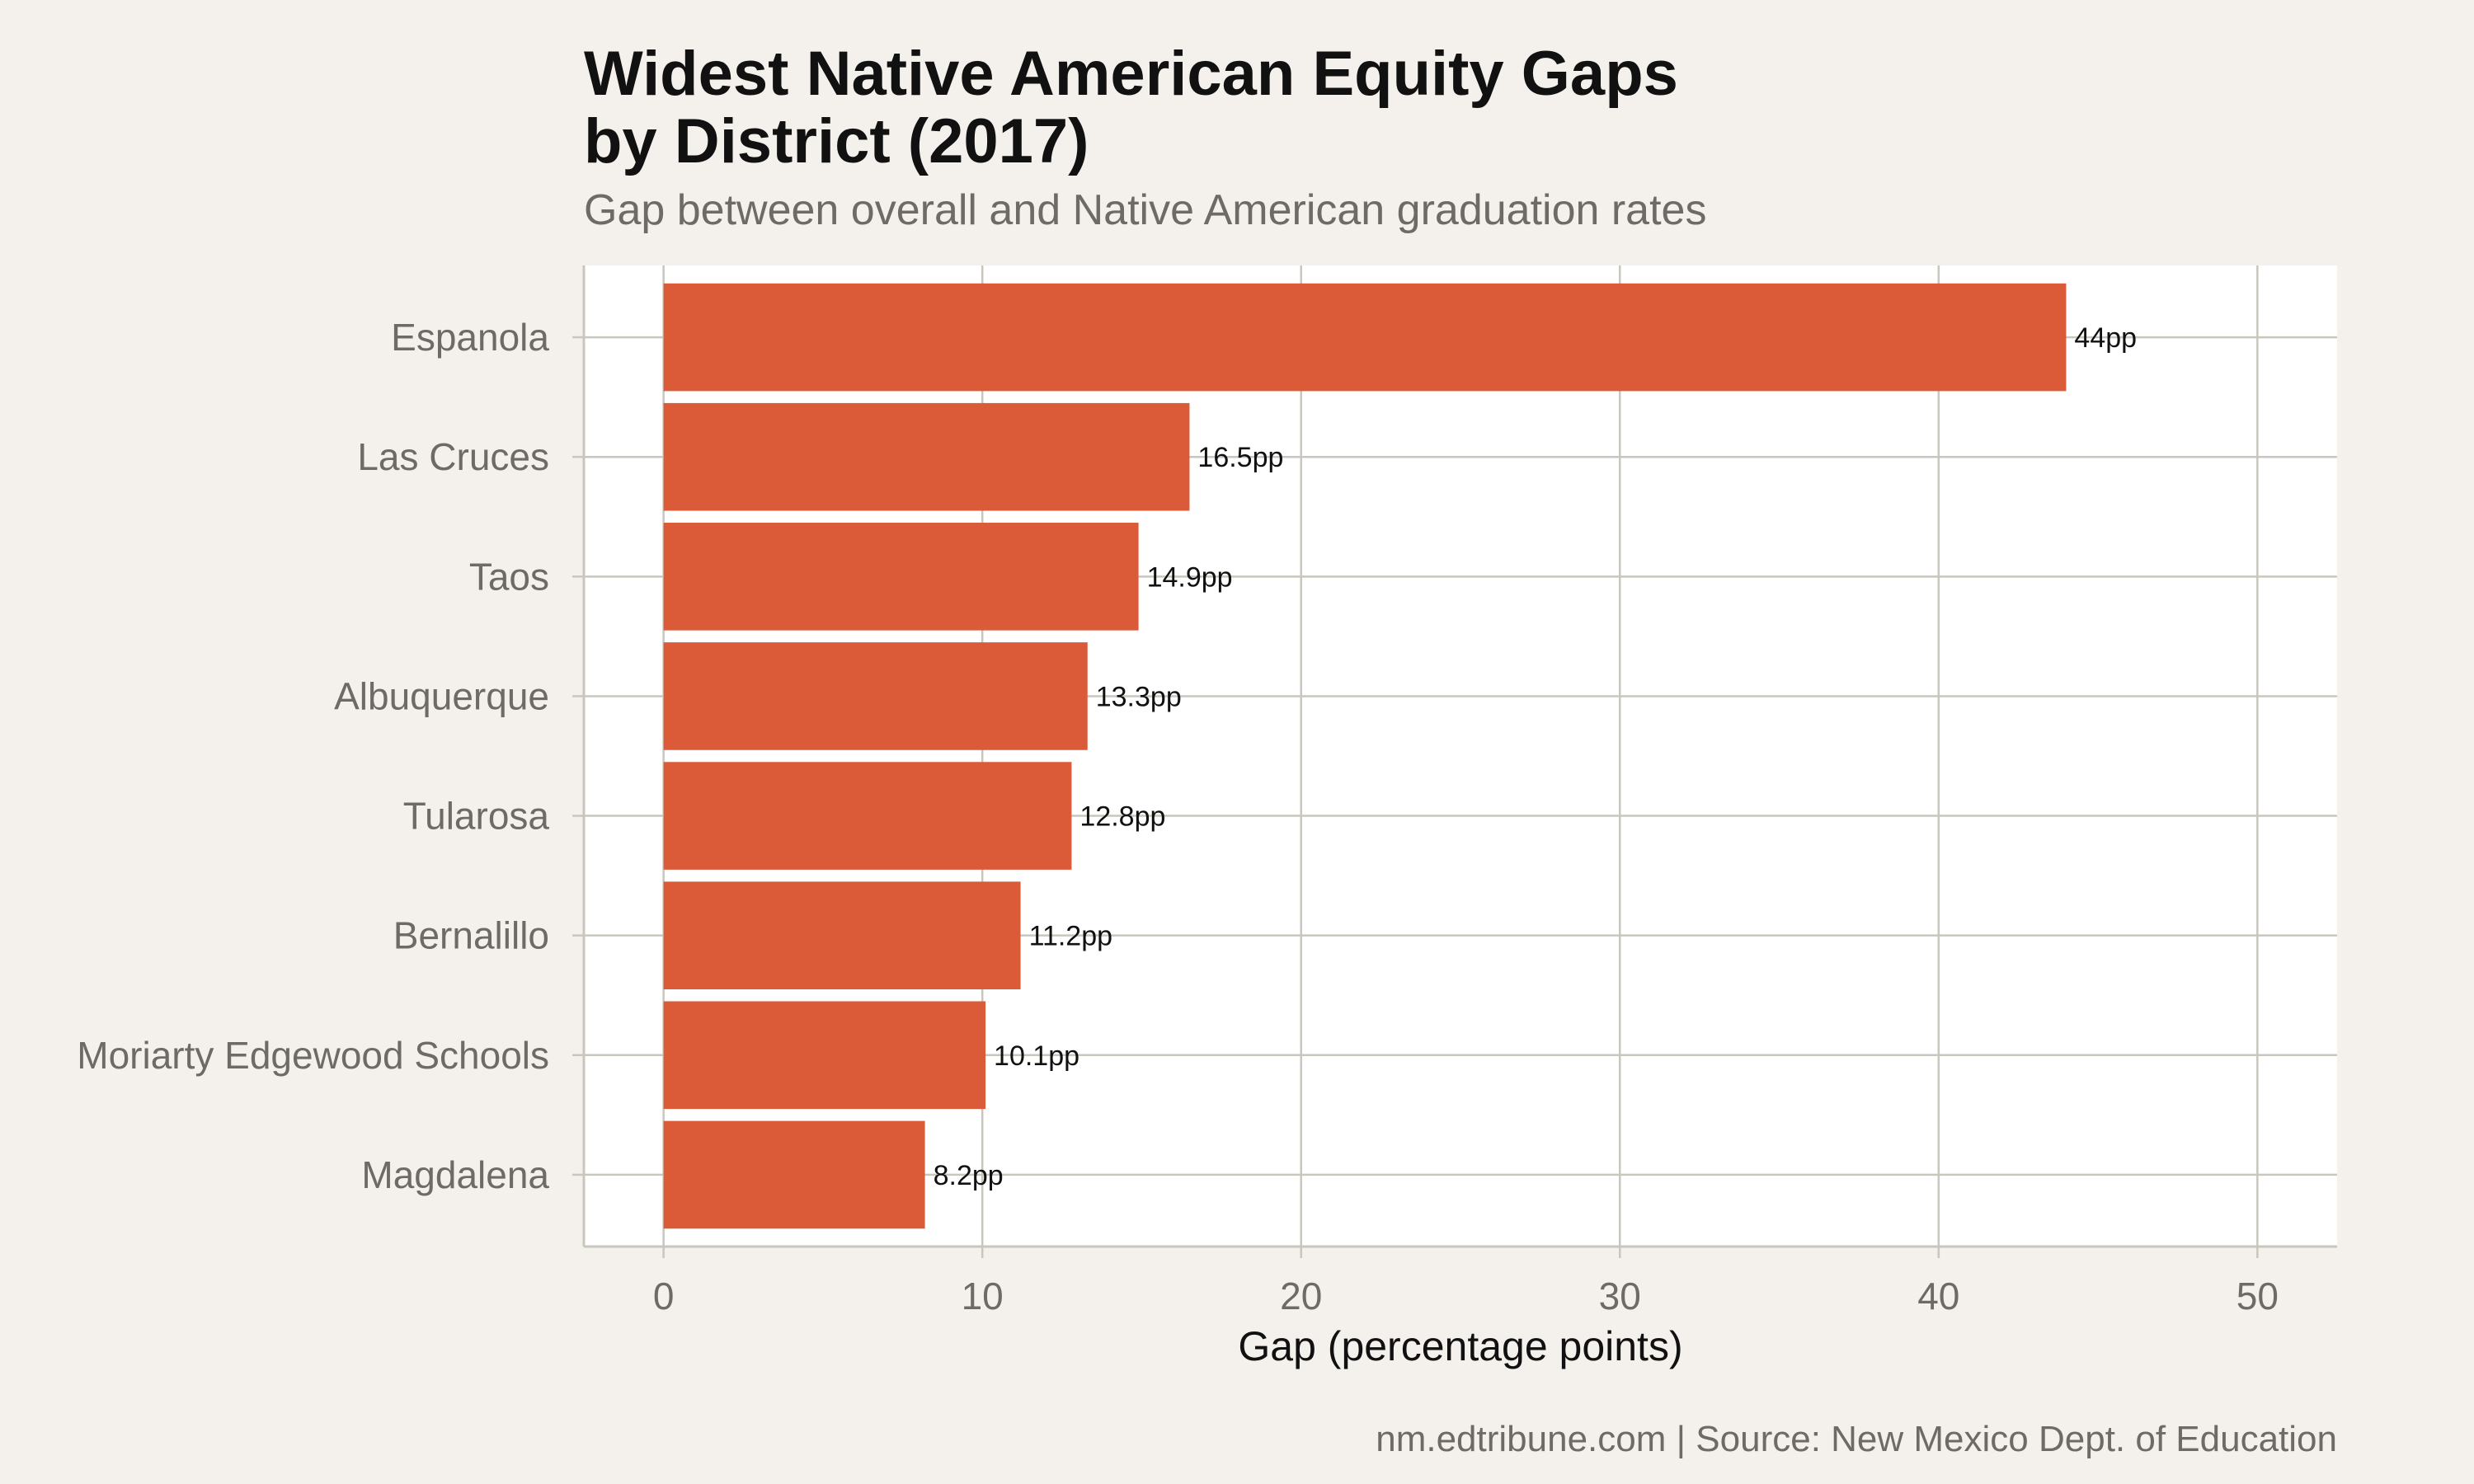 Image resolution: width=2474 pixels, height=1484 pixels. Describe the element at coordinates (664, 1296) in the screenshot. I see `x-tick-label: 0` at that location.